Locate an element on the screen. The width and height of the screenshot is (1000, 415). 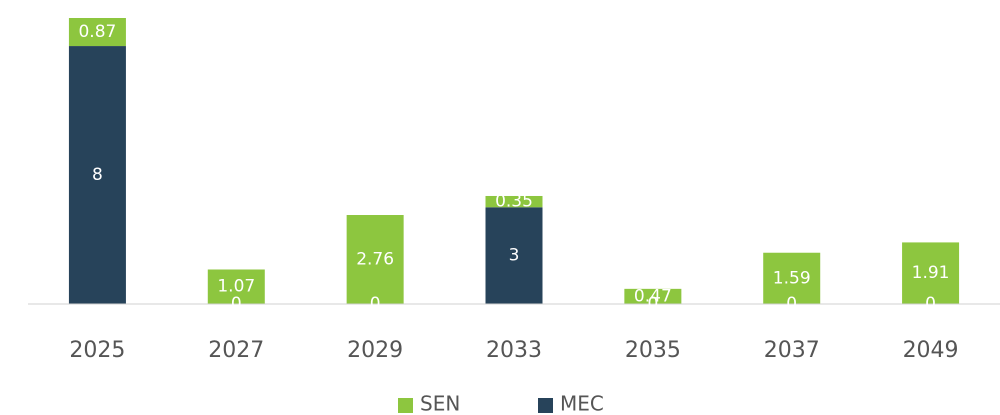
data-label: 8 is located at coordinates (97, 175).